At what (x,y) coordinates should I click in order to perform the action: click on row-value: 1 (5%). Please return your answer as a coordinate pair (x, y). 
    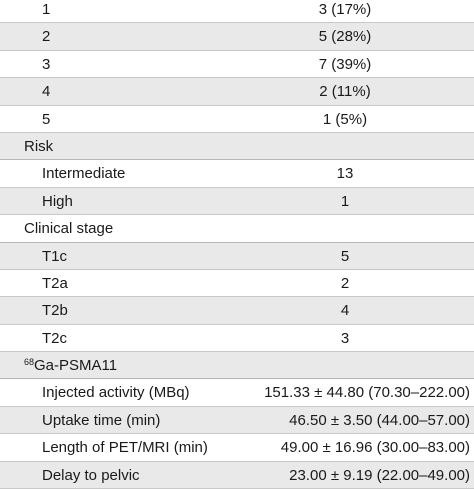
    Looking at the image, I should click on (345, 119).